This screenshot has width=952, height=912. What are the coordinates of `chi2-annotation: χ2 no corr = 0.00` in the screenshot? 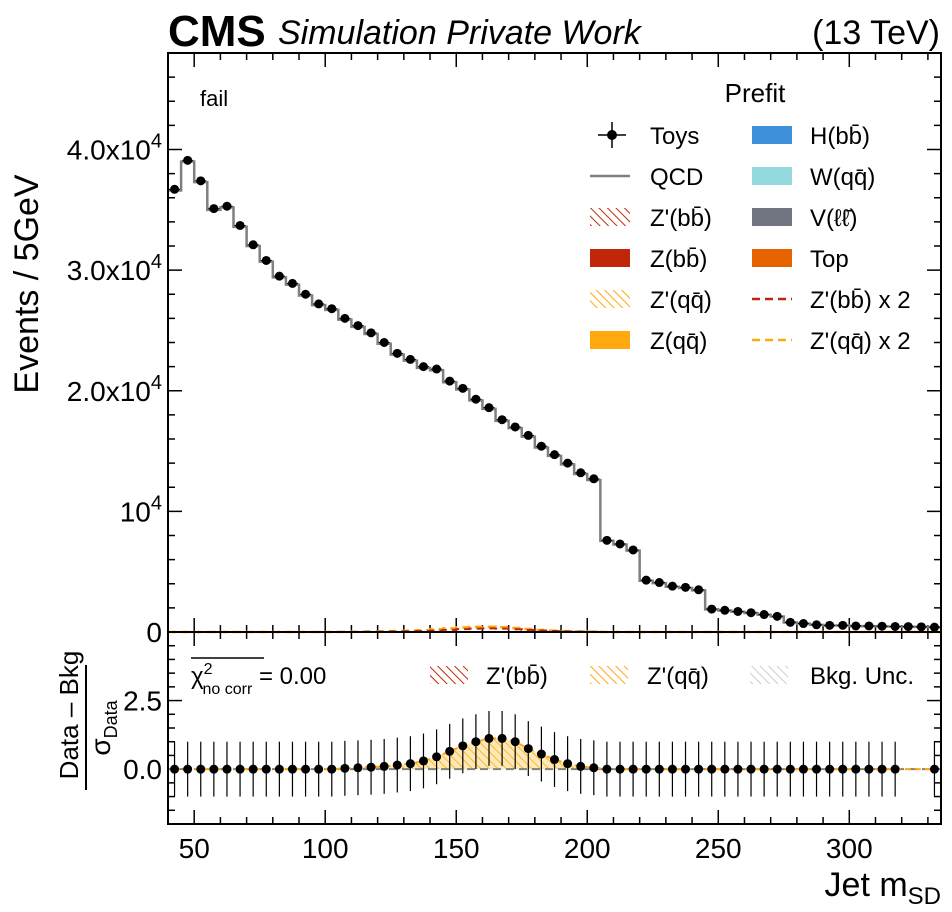 It's located at (258, 677).